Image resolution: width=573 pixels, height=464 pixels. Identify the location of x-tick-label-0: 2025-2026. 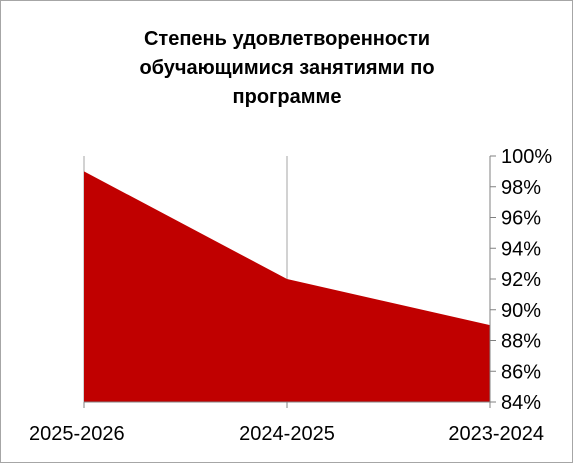
(77, 434).